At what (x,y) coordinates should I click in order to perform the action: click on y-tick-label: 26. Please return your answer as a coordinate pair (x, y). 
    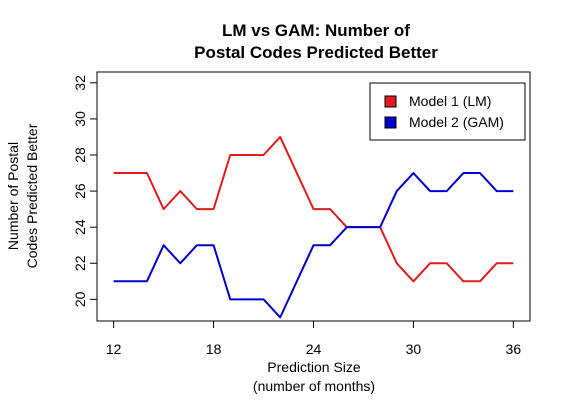
    Looking at the image, I should click on (80, 191).